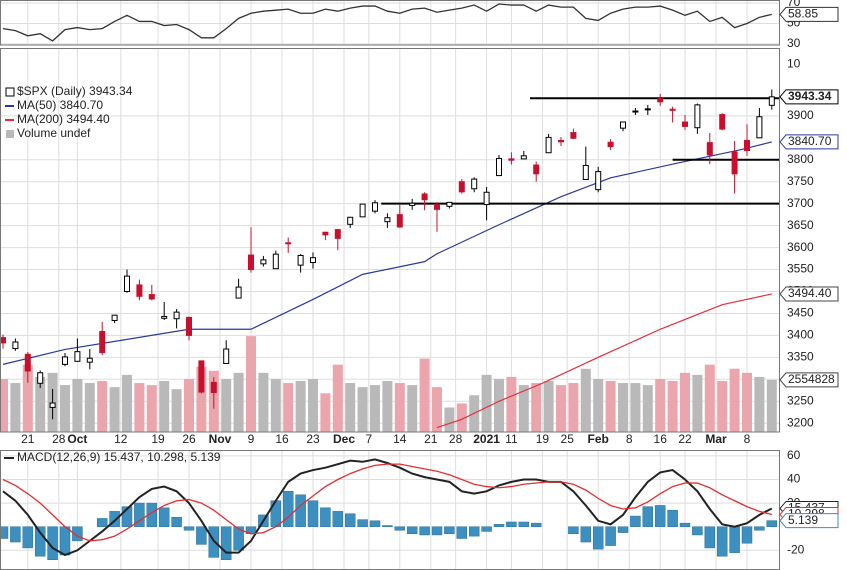 This screenshot has width=847, height=570. What do you see at coordinates (28, 439) in the screenshot?
I see `x-tick-label: 21` at bounding box center [28, 439].